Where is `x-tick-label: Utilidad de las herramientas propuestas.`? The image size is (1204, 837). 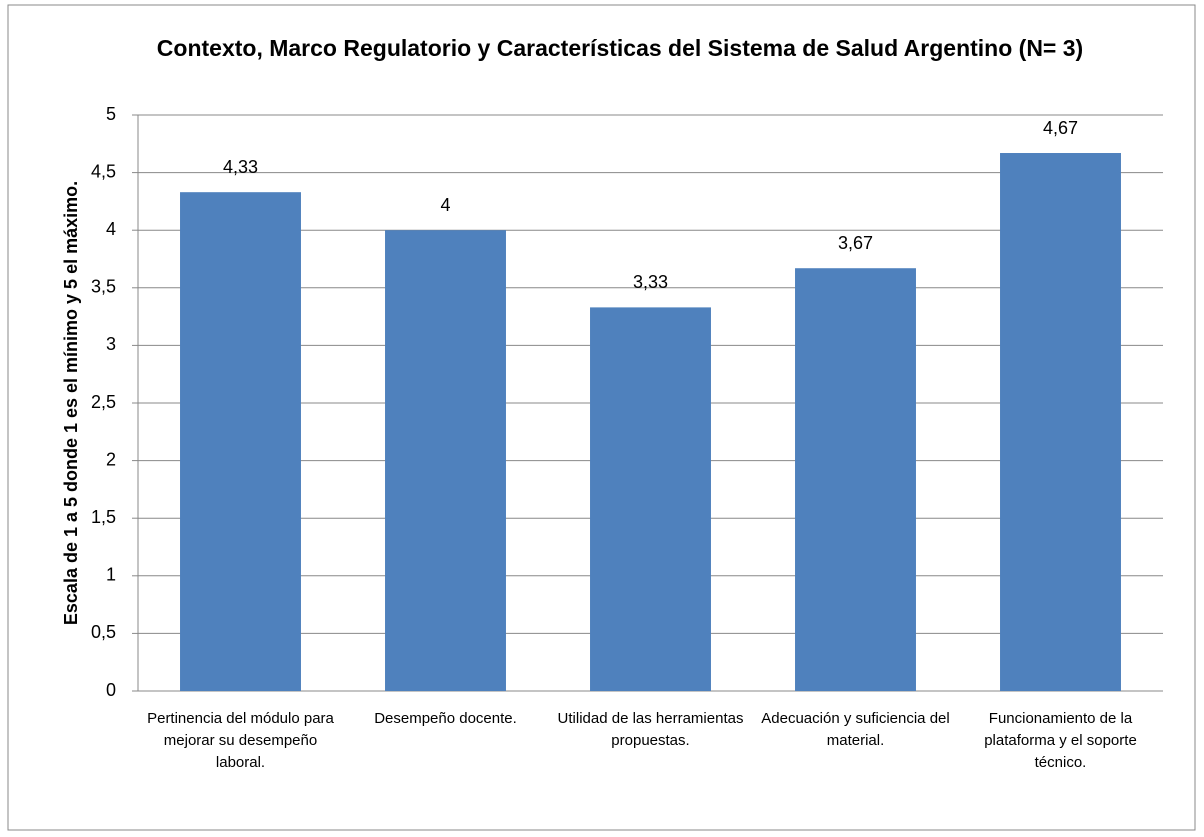
x-tick-label: Utilidad de las herramientas propuestas. is located at coordinates (650, 729).